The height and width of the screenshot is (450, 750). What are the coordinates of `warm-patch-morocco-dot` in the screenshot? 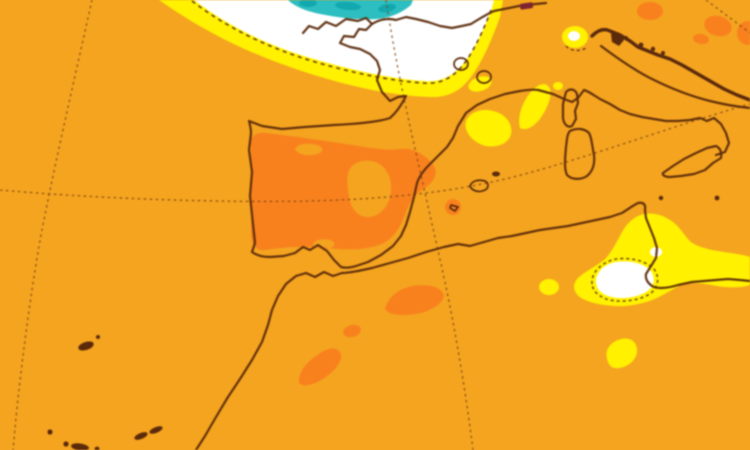 It's located at (352, 331).